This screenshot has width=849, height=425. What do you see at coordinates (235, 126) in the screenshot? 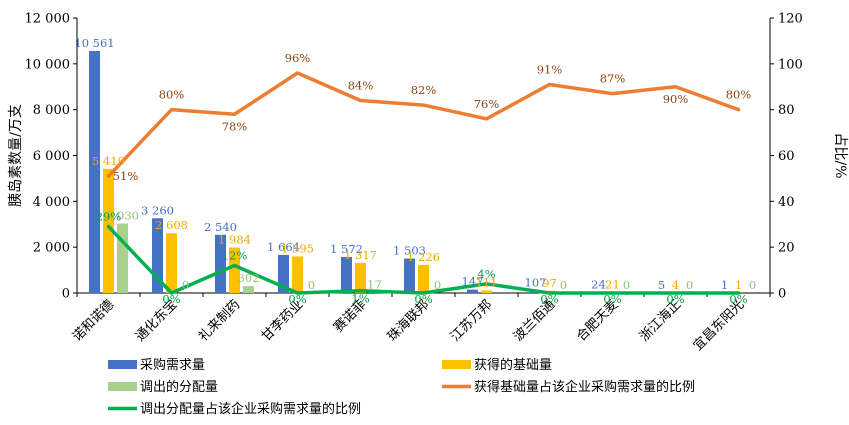
I see `line-data-label: 78%` at bounding box center [235, 126].